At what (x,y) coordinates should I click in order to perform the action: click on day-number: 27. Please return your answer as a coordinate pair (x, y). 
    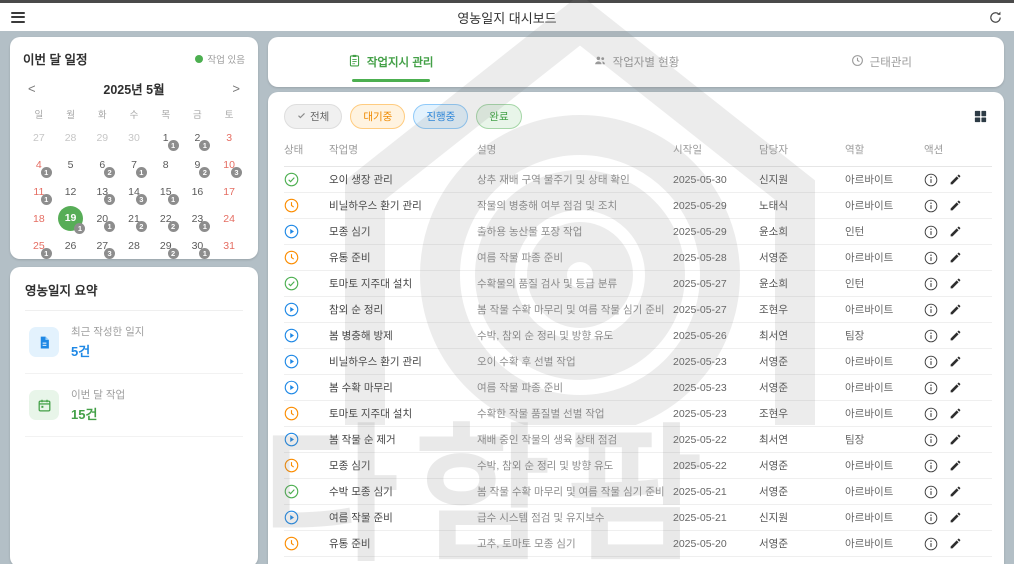
    Looking at the image, I should click on (39, 137).